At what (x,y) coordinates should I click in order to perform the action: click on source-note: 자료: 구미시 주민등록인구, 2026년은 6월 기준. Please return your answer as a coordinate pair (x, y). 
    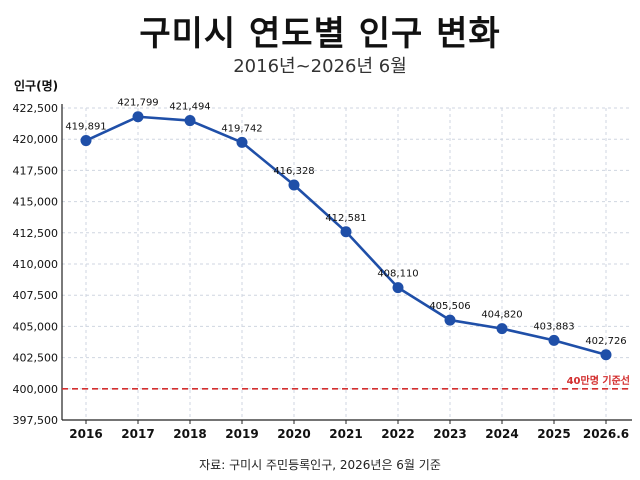
    Looking at the image, I should click on (320, 465).